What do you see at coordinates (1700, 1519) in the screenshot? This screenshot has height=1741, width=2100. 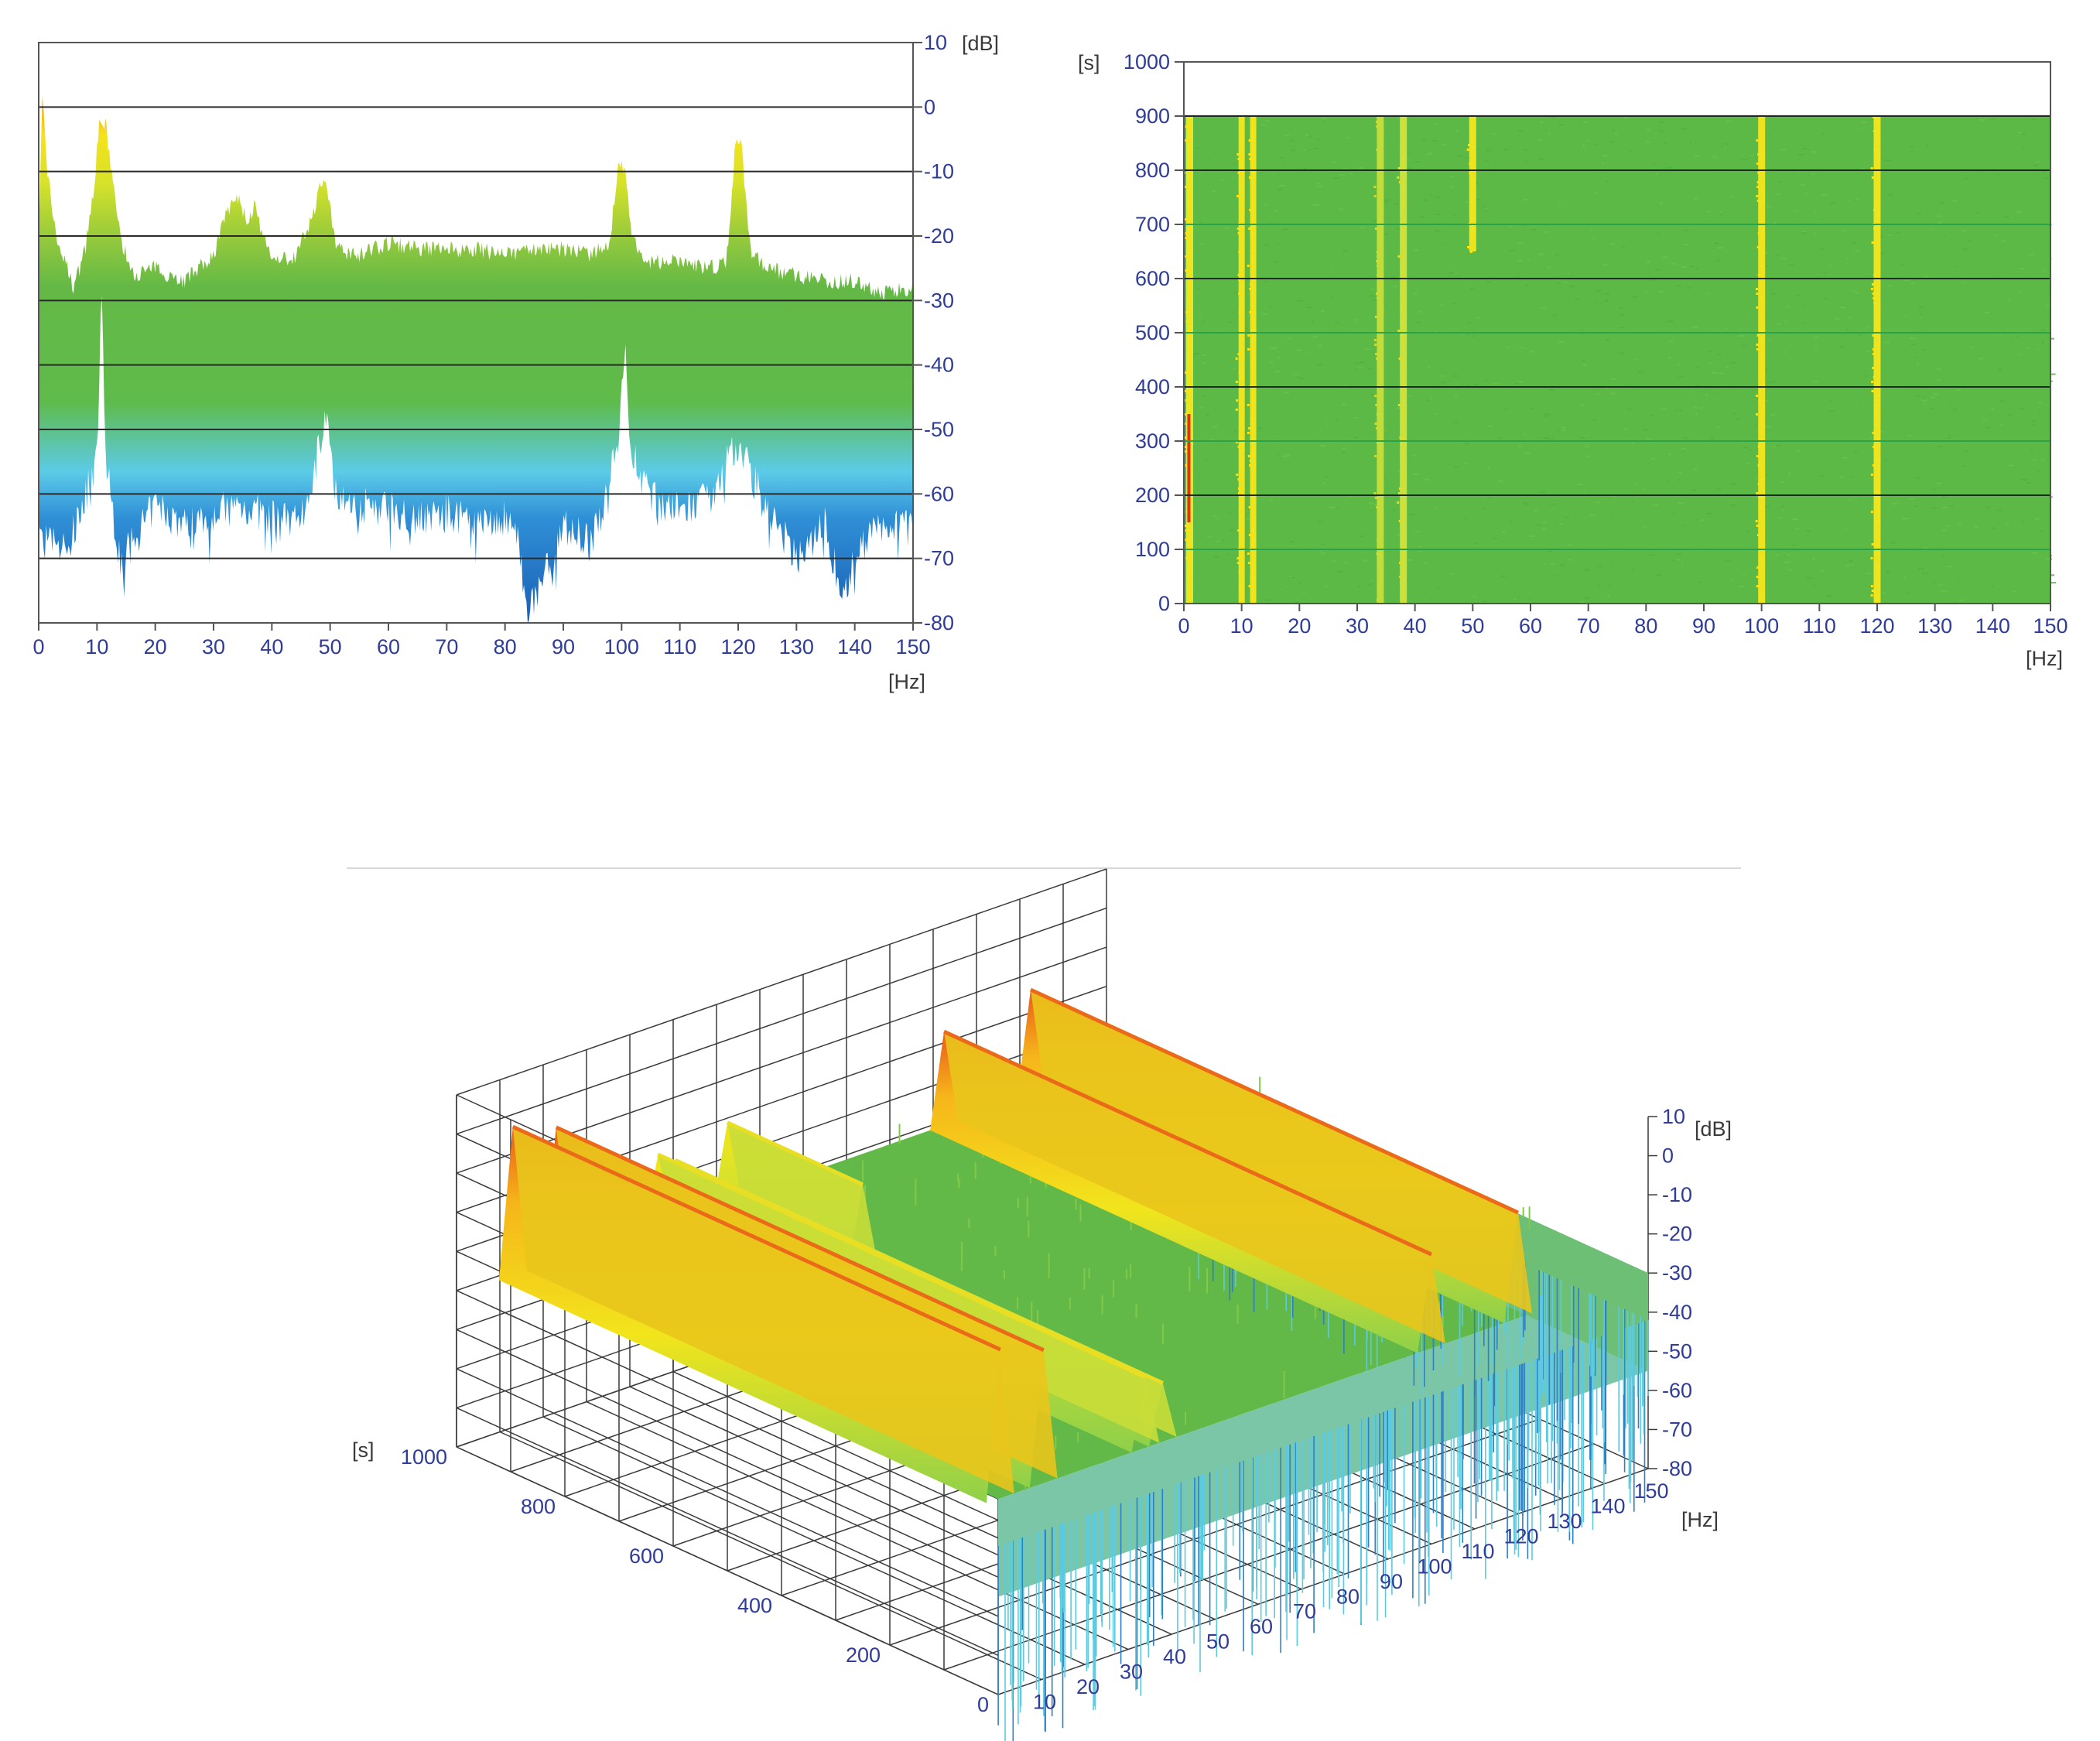 I see `waterfall-x-unit: [Hz]` at bounding box center [1700, 1519].